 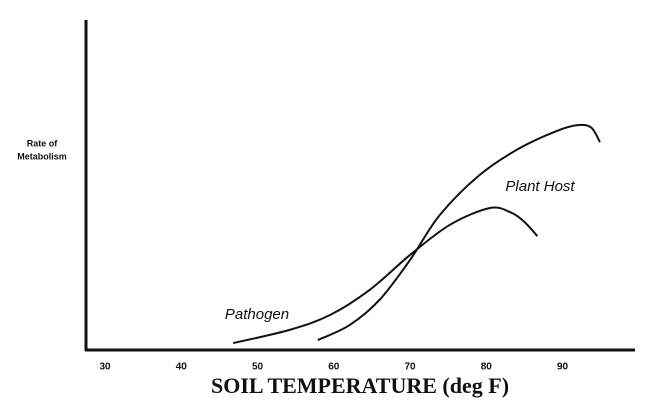 What do you see at coordinates (42, 156) in the screenshot?
I see `y-axis-label: Metabolism` at bounding box center [42, 156].